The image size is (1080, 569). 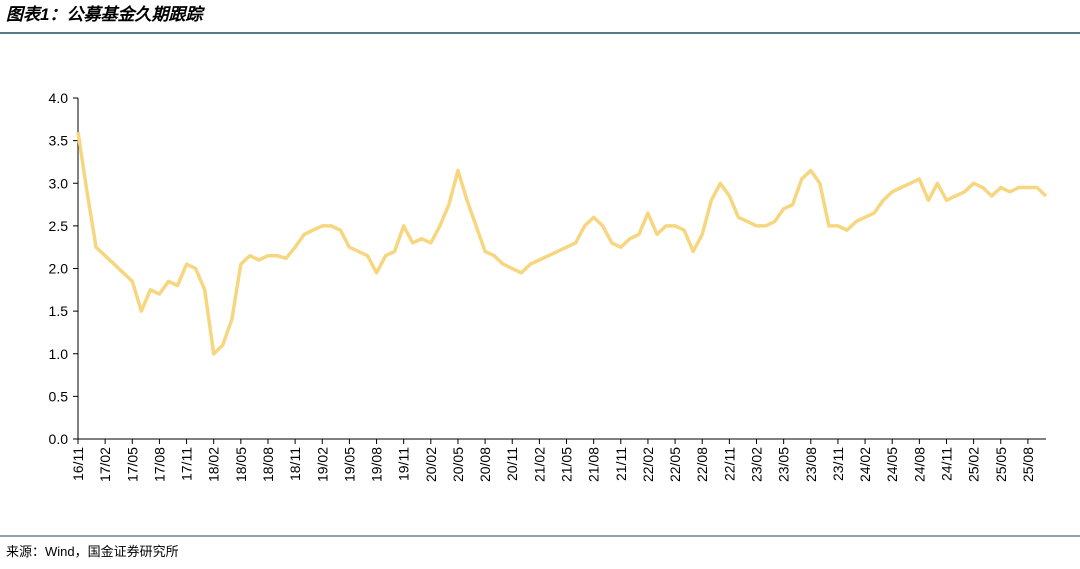 What do you see at coordinates (322, 464) in the screenshot?
I see `x-tick-label: 19/02` at bounding box center [322, 464].